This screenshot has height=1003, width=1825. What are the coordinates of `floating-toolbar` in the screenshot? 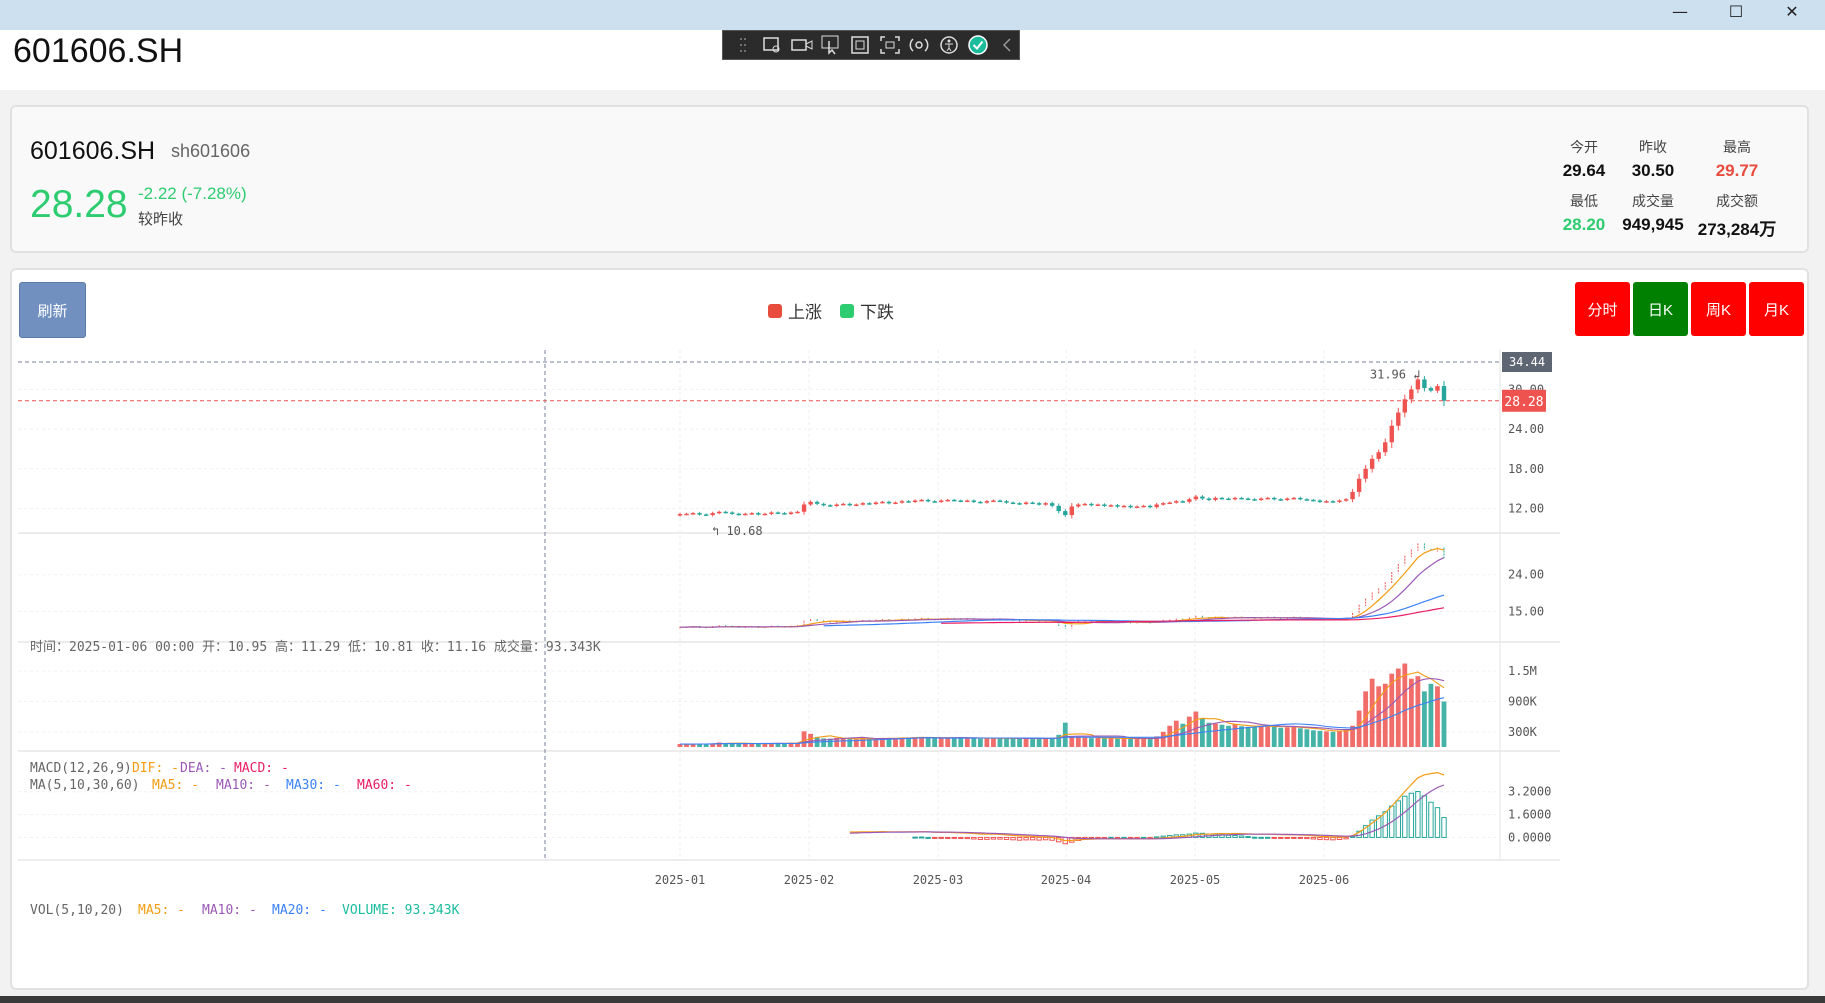 It's located at (871, 45).